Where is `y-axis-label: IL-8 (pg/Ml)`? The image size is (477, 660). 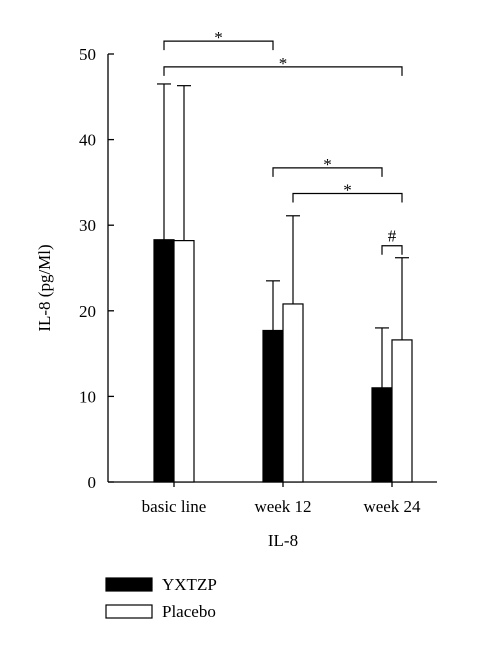 y-axis-label: IL-8 (pg/Ml) is located at coordinates (44, 287).